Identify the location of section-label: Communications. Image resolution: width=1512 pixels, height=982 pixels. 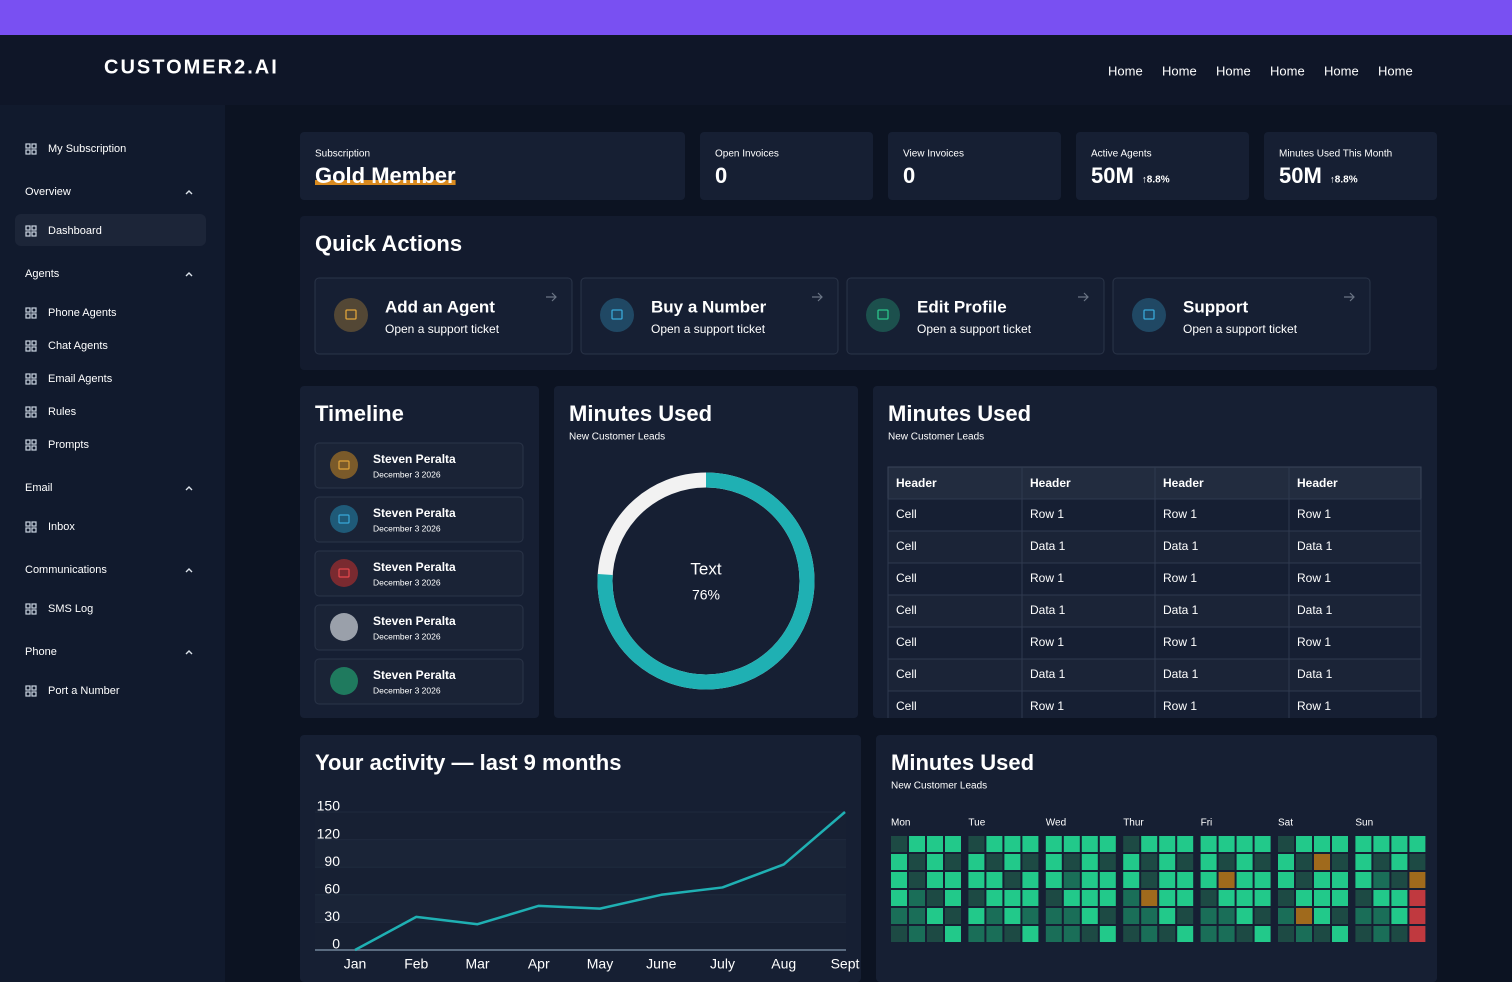
(66, 570).